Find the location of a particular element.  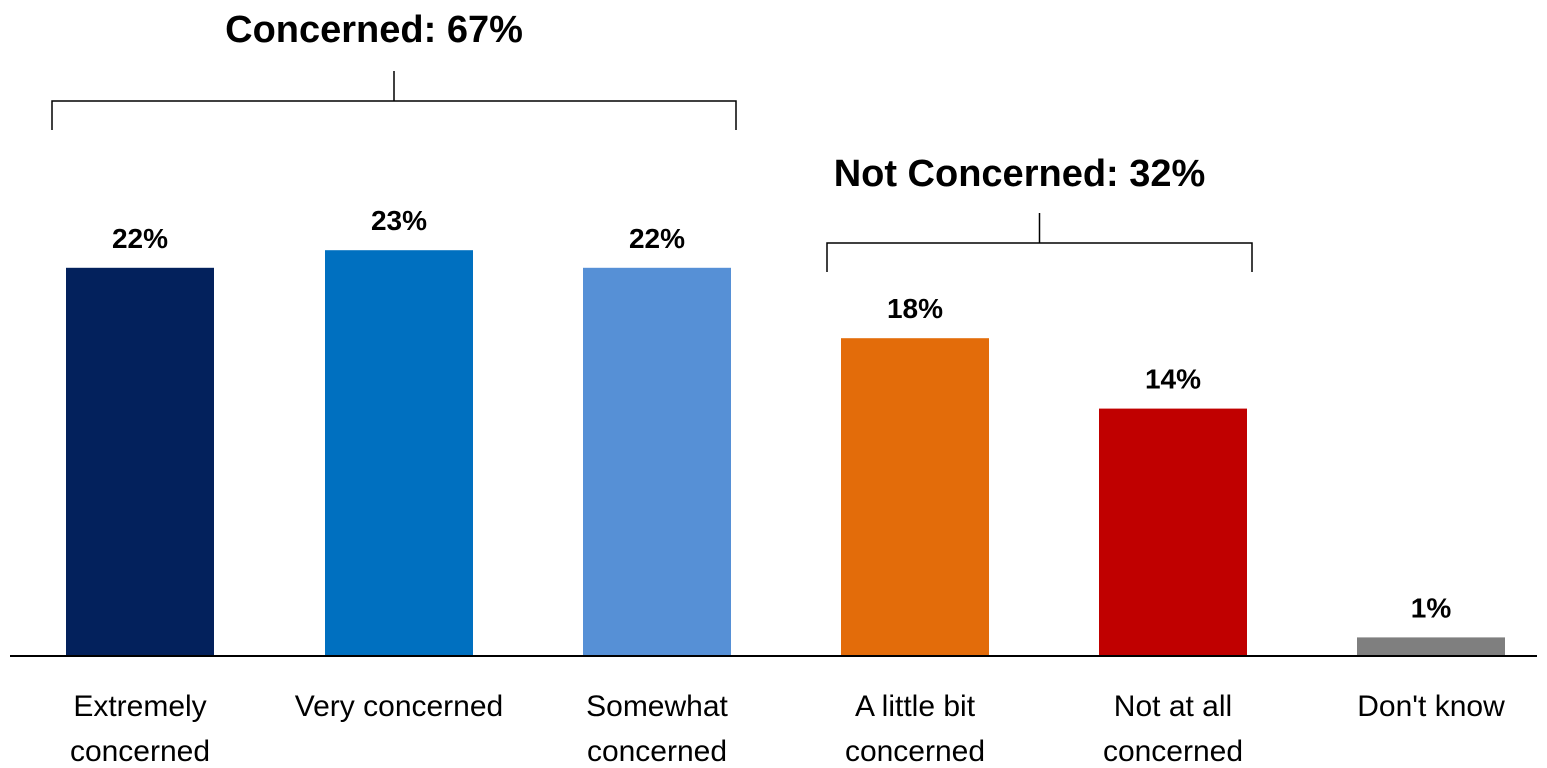

x-tick-label: Somewhat is located at coordinates (657, 706).